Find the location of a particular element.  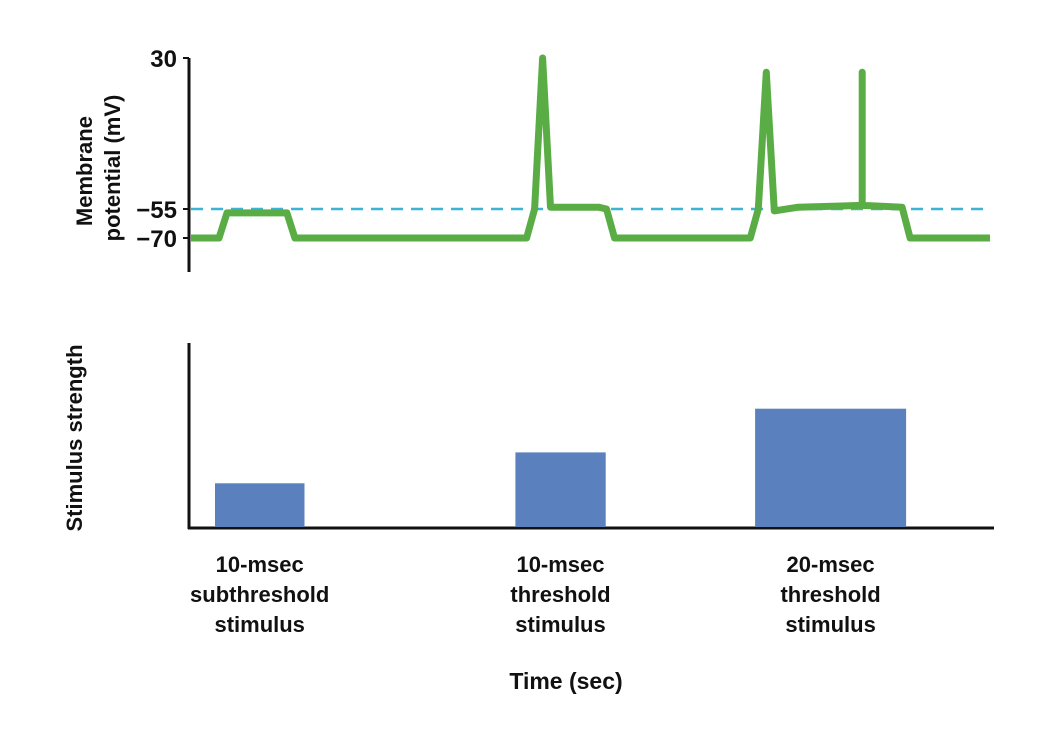

stimulus-label: 20-msec threshold stimulus is located at coordinates (830, 594).